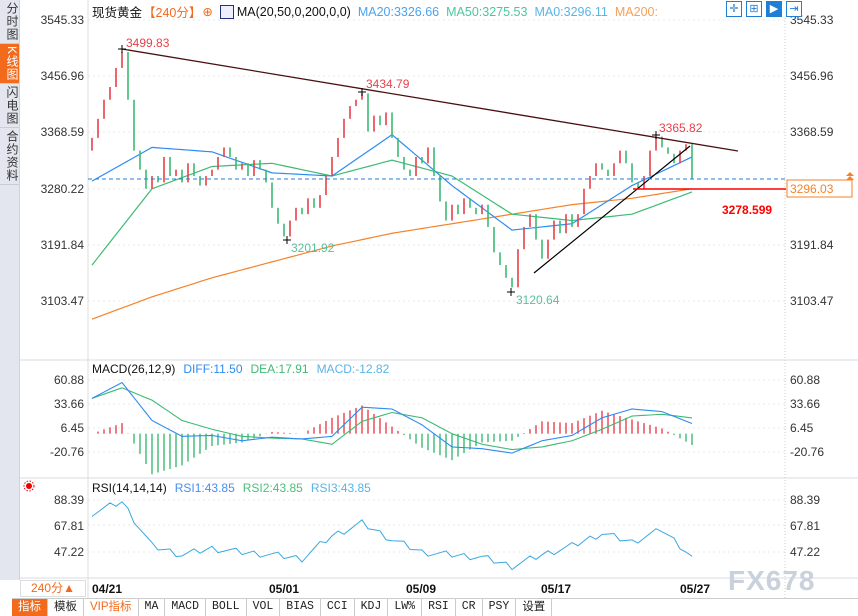 Image resolution: width=858 pixels, height=616 pixels. What do you see at coordinates (772, 580) in the screenshot?
I see `watermark-logo: FX678` at bounding box center [772, 580].